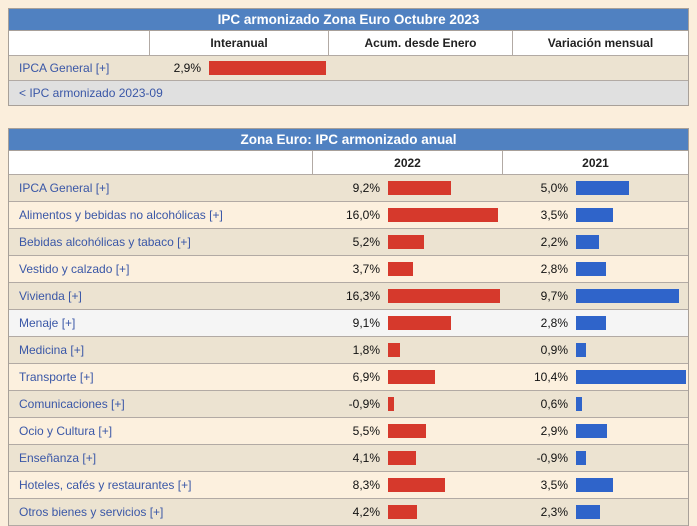  What do you see at coordinates (160, 269) in the screenshot?
I see `row-label-cell: Vestido y calzado [+]` at bounding box center [160, 269].